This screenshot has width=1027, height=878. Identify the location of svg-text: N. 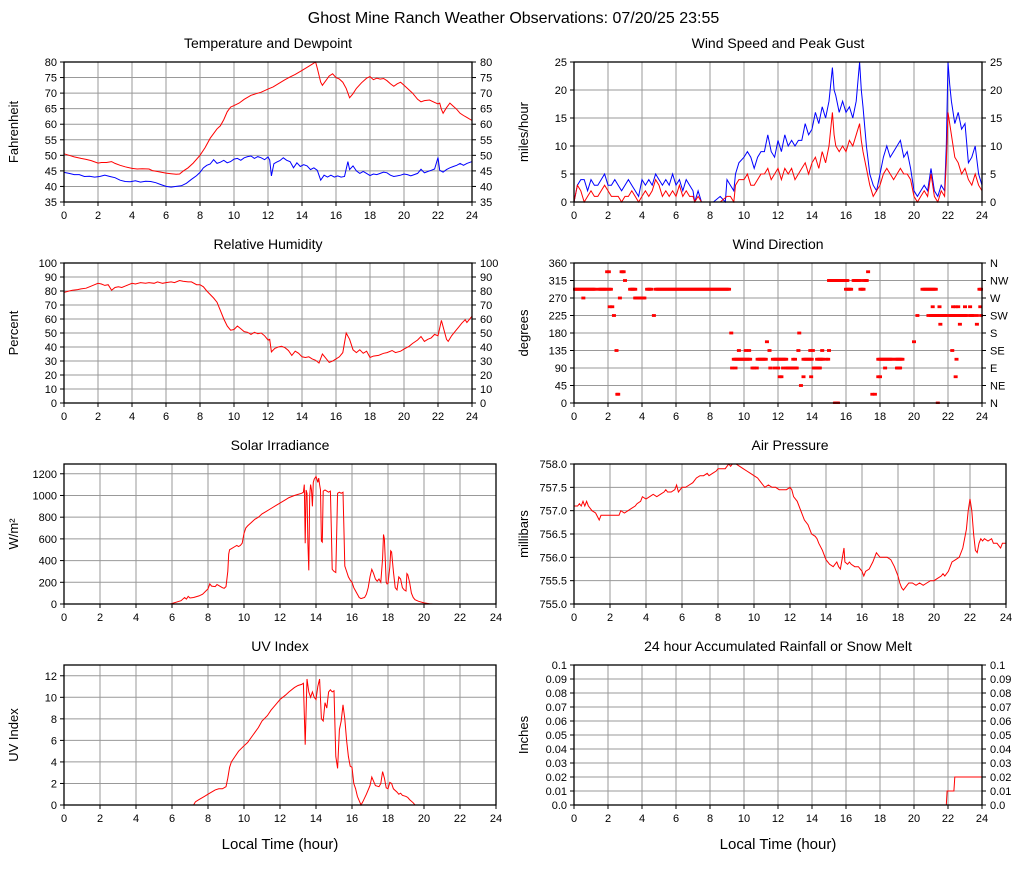
(994, 404).